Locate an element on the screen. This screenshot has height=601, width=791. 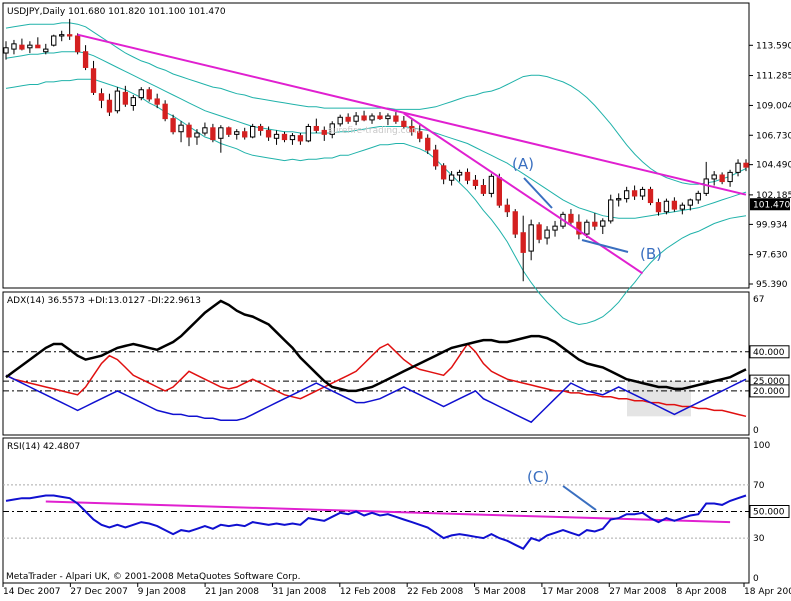
date-label: 12 Feb 2008 is located at coordinates (368, 592).